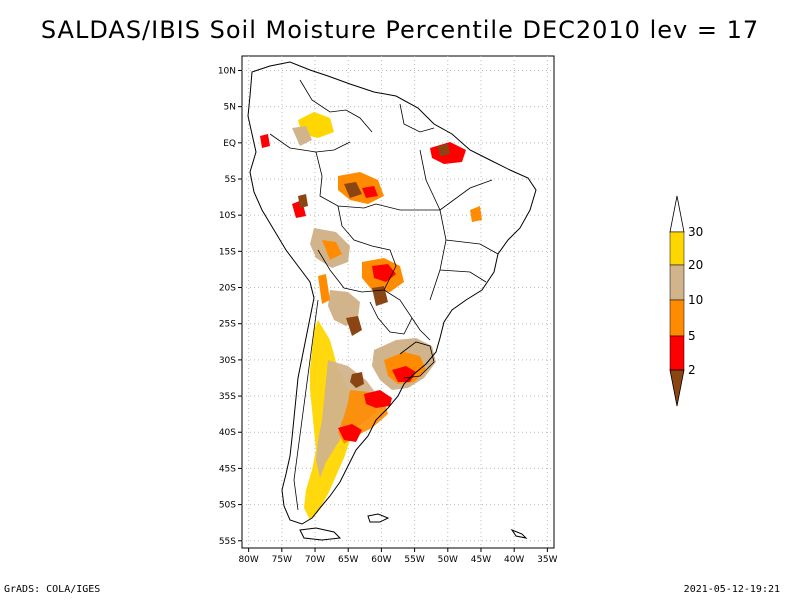 Image resolution: width=800 pixels, height=600 pixels. I want to click on patch-amazon-orange, so click(361, 188).